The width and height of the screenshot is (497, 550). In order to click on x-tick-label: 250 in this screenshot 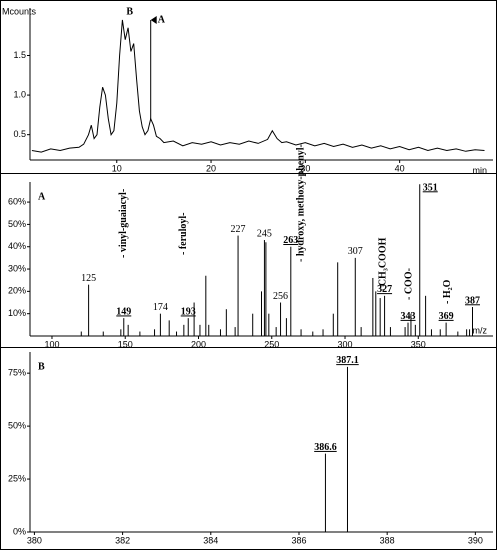, I will do `click(271, 344)`.